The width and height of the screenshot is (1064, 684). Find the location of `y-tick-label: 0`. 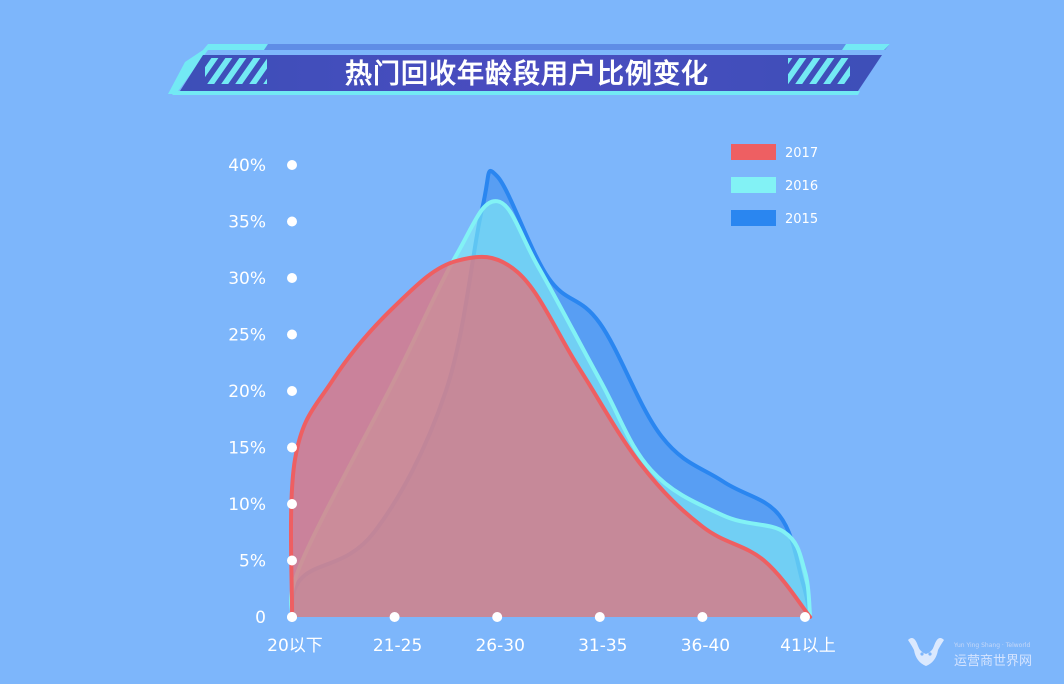

y-tick-label: 0 is located at coordinates (260, 618).